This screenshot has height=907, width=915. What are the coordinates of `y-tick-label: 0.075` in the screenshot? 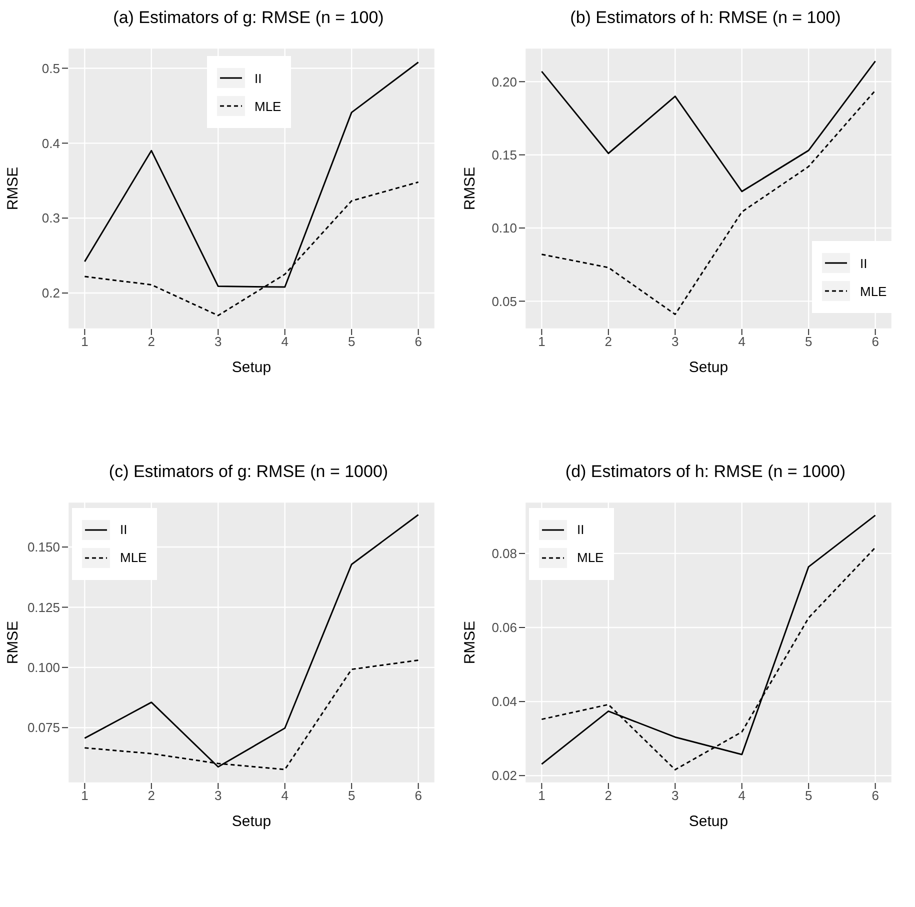 It's located at (43, 727).